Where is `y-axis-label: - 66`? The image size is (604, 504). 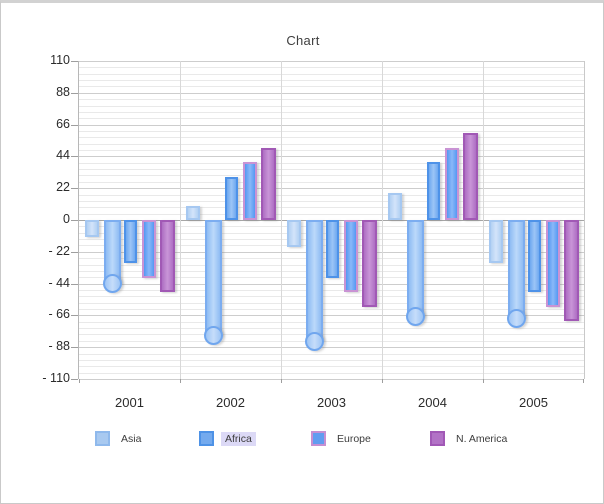 y-axis-label: - 66 is located at coordinates (59, 314).